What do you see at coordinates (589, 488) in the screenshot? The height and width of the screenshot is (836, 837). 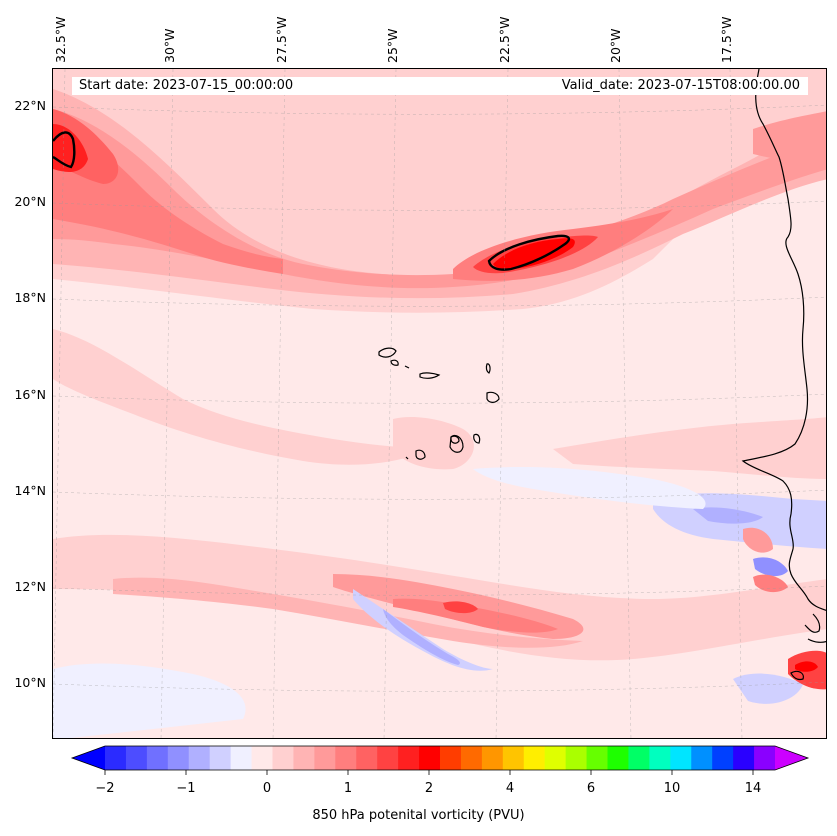 I see `pv-negative-mid-east` at bounding box center [589, 488].